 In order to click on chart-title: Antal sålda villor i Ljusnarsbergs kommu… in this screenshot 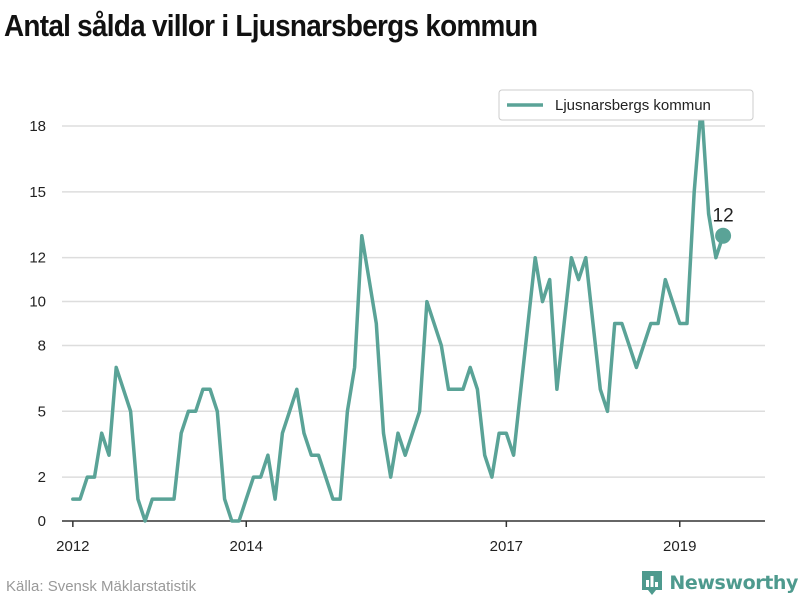, I will do `click(271, 25)`.